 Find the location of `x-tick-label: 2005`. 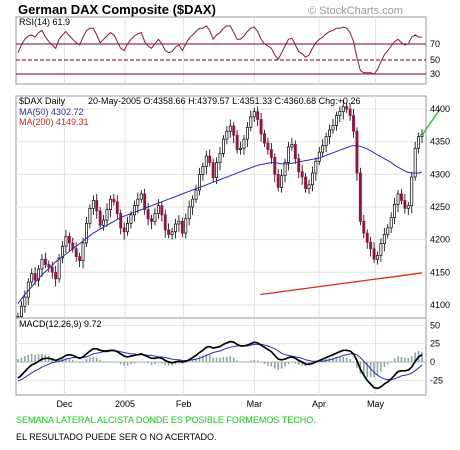

x-tick-label: 2005 is located at coordinates (125, 404).